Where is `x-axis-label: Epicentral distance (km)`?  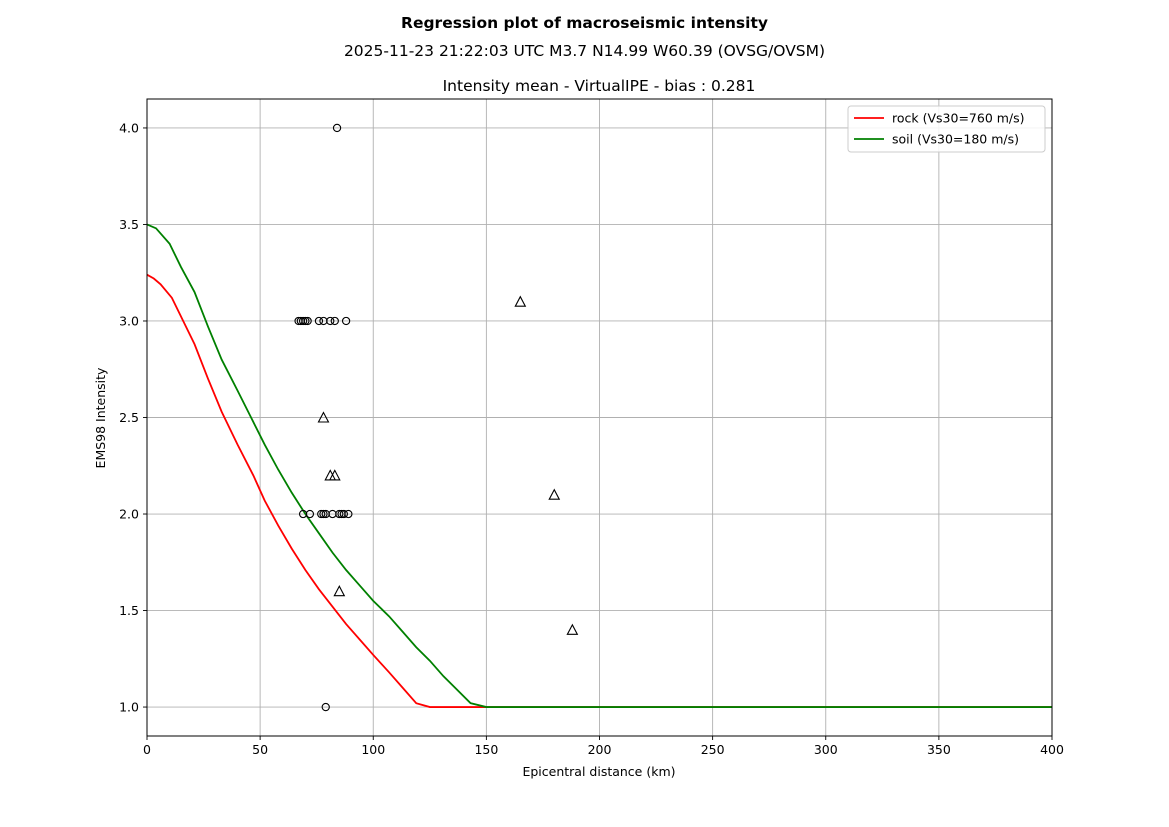 x-axis-label: Epicentral distance (km) is located at coordinates (598, 771).